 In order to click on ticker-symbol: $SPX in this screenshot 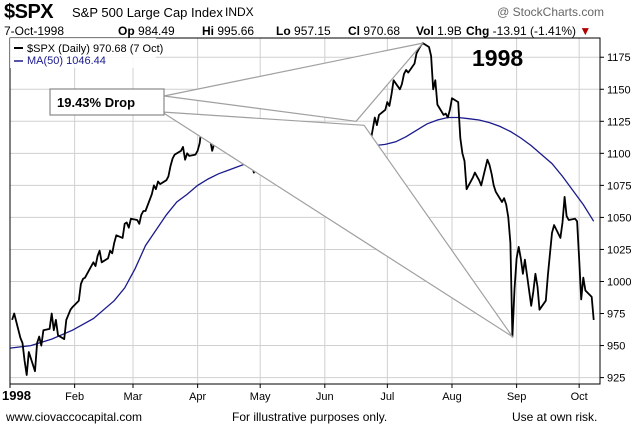, I will do `click(29, 12)`.